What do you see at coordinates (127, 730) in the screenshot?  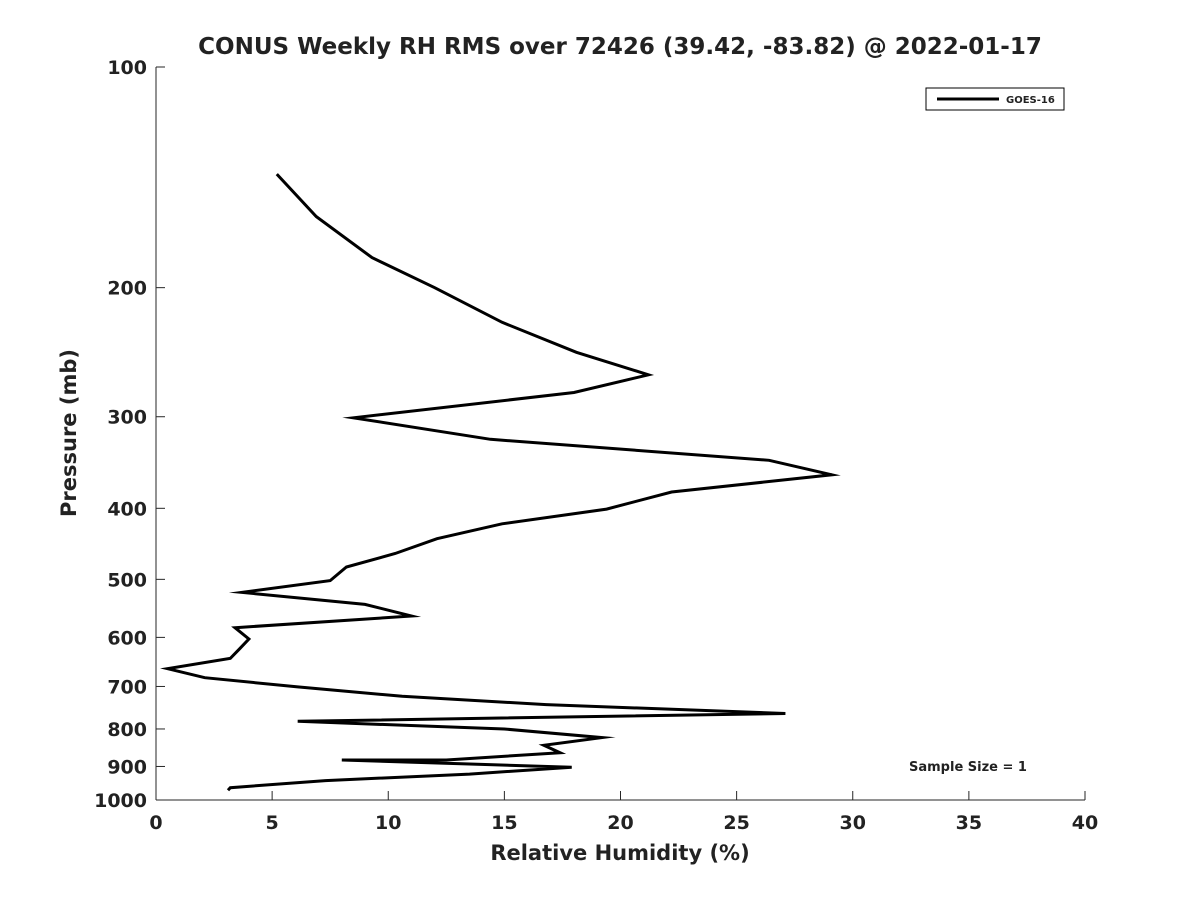 I see `y-tick-label: 800` at bounding box center [127, 730].